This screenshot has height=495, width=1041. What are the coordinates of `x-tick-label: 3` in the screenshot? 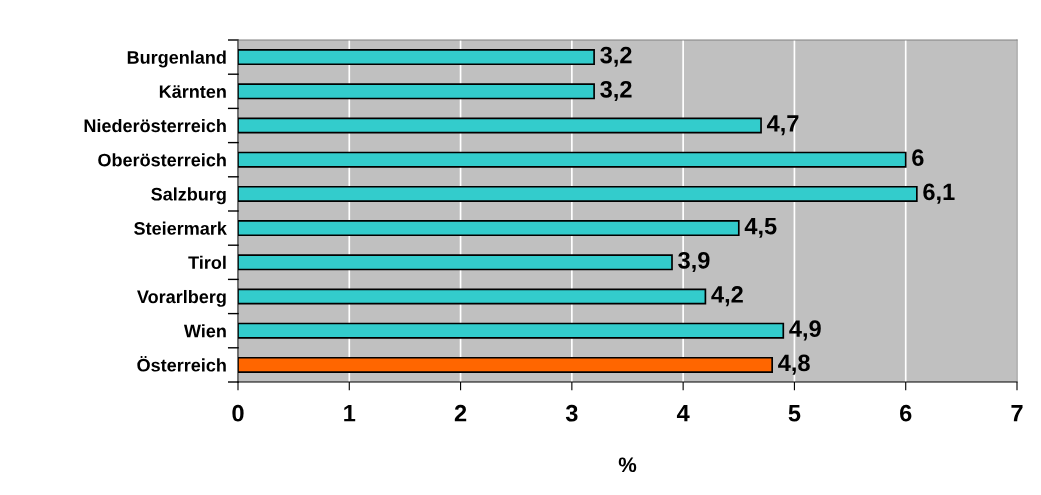 It's located at (571, 413).